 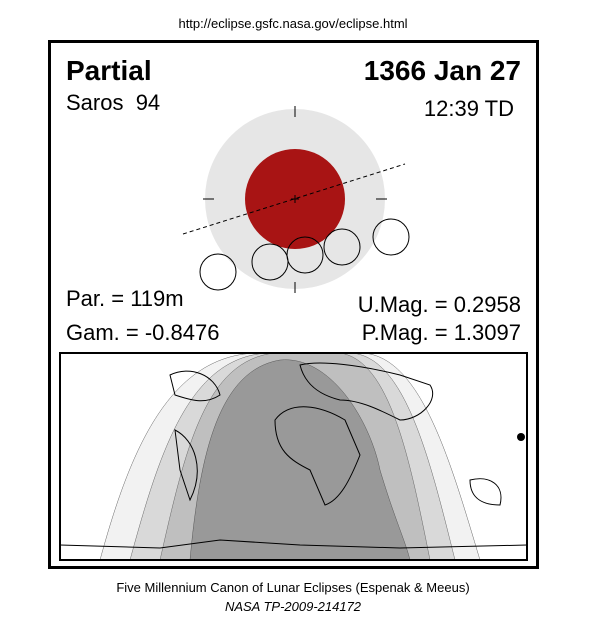 I want to click on footer-ref: NASA TP-2009-214172, so click(x=293, y=606).